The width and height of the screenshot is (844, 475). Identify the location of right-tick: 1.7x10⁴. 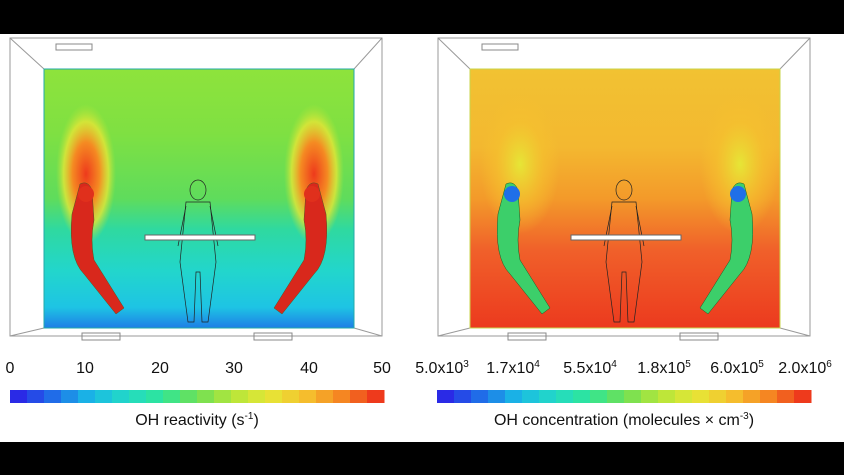
(513, 368).